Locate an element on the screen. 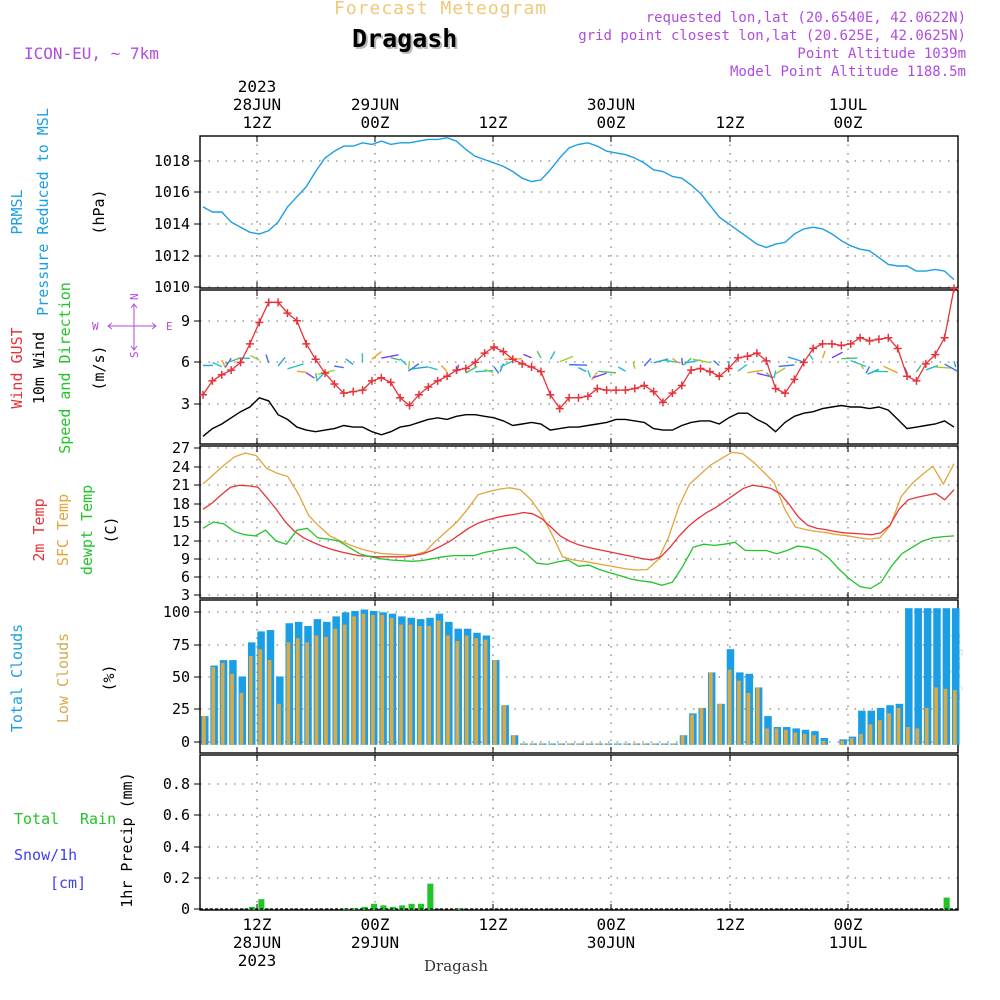 This screenshot has height=1000, width=1000. pressure-unit-label: (hPa) is located at coordinates (99, 211).